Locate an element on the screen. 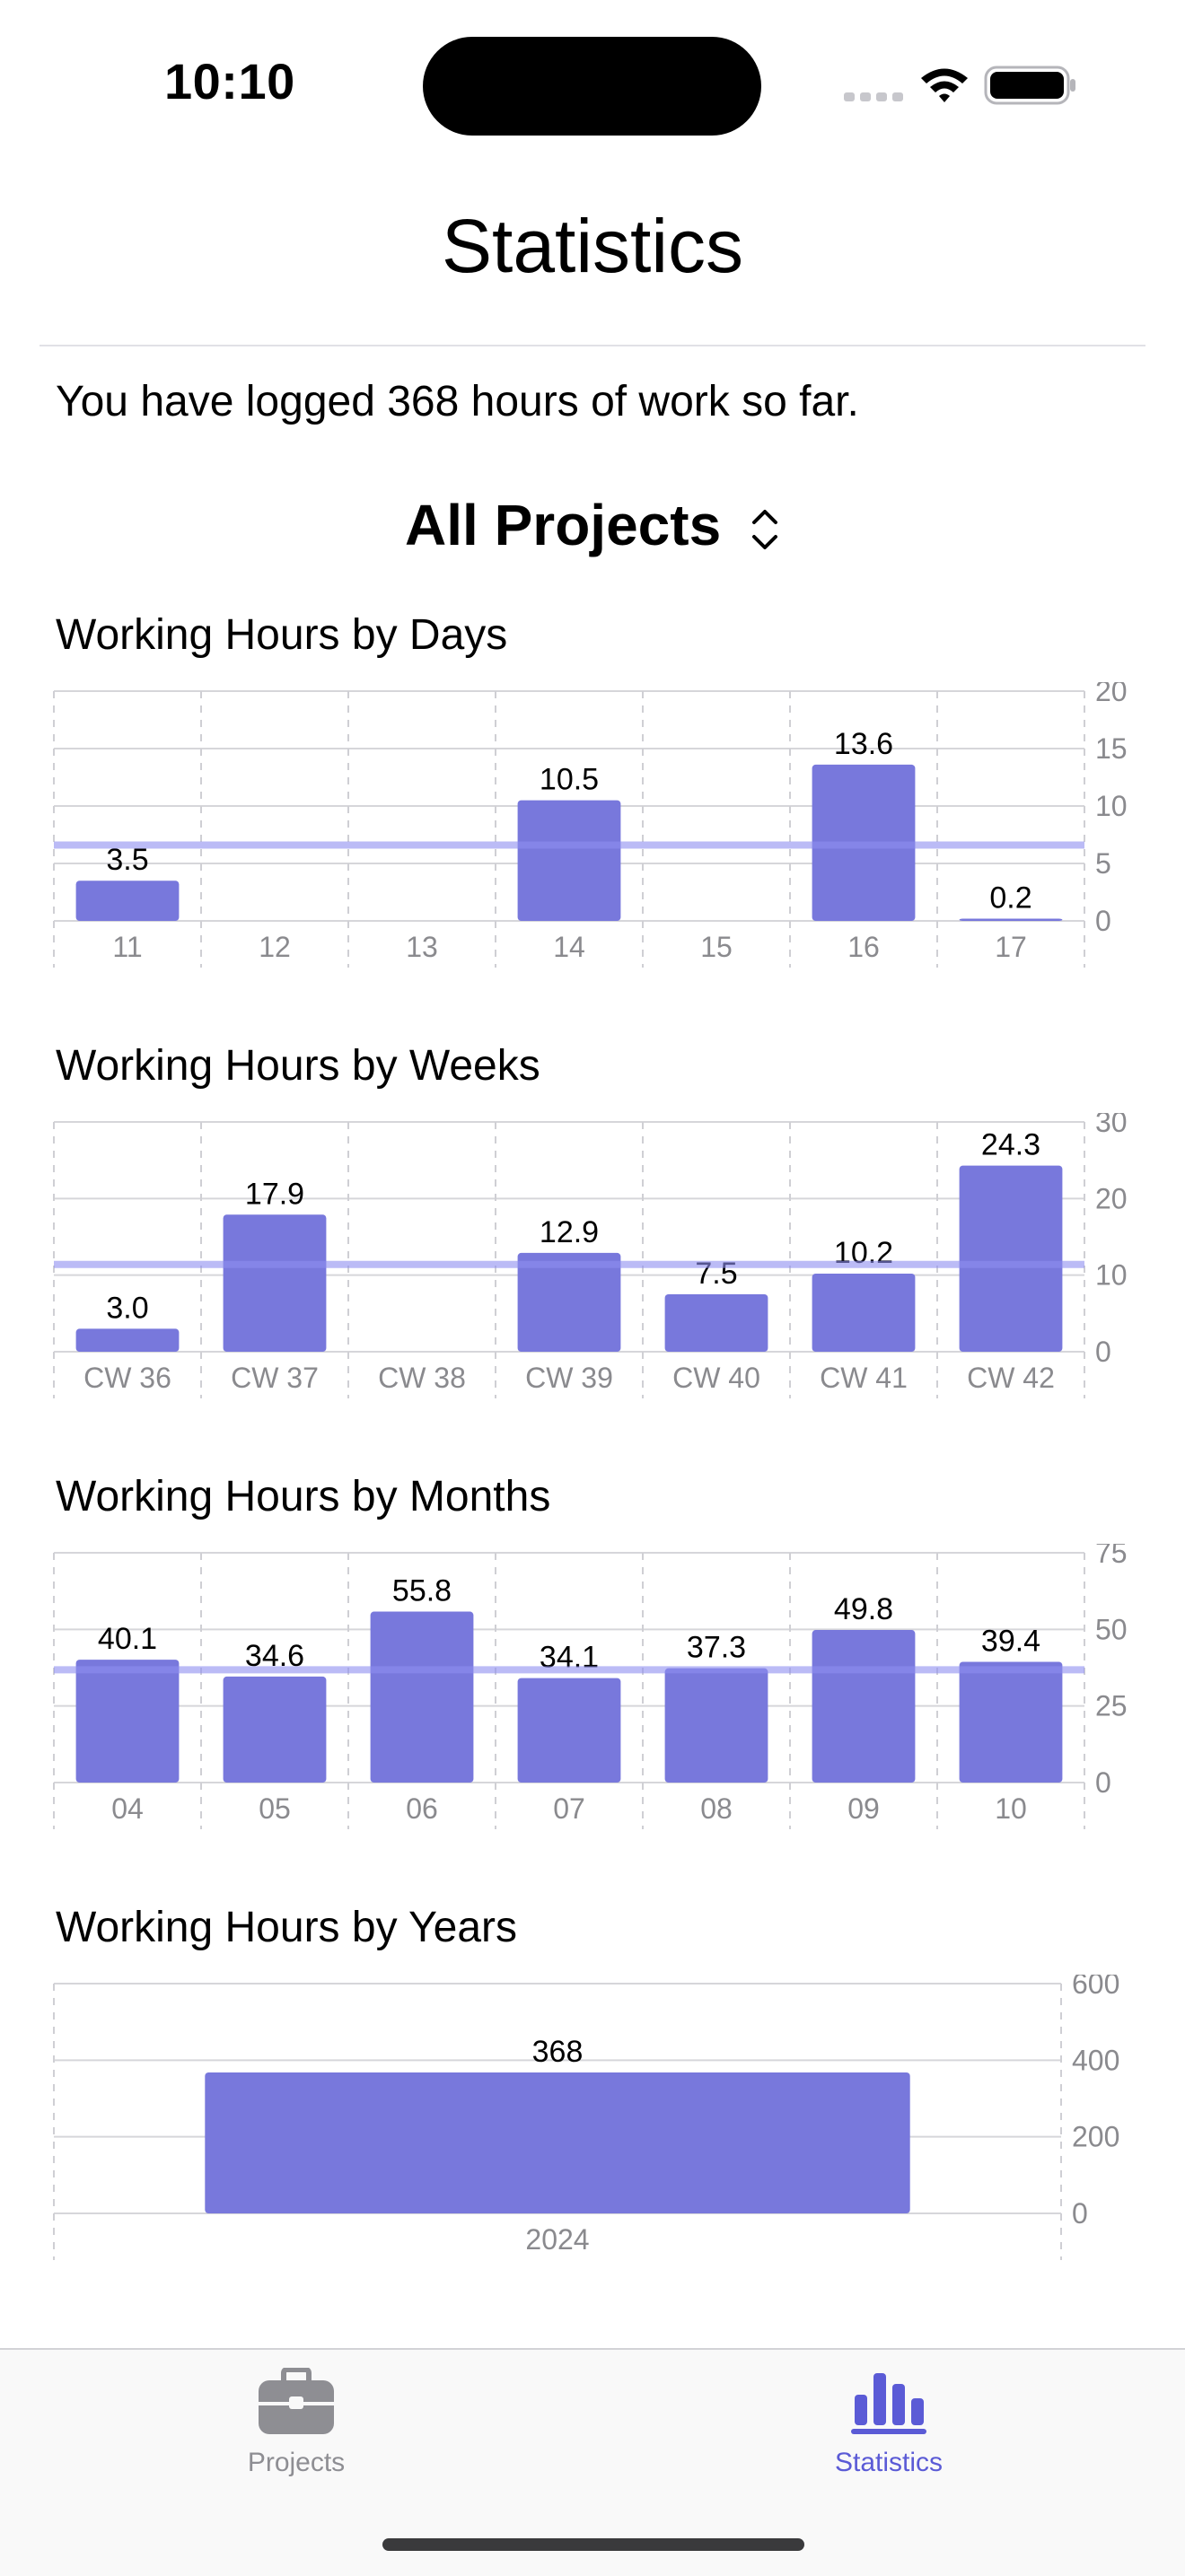 Image resolution: width=1185 pixels, height=2576 pixels. x-tick-label: CW 40 is located at coordinates (716, 1378).